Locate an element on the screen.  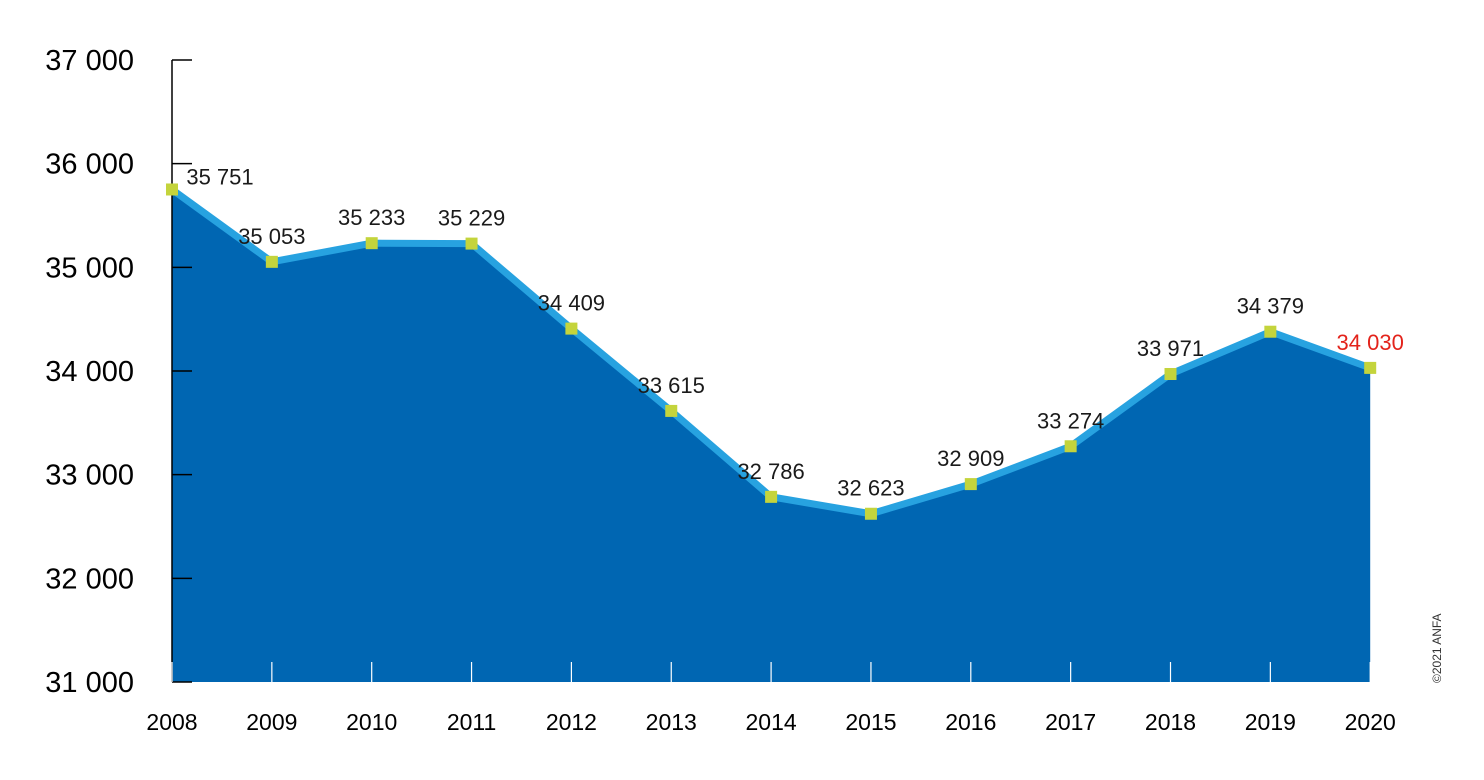
x-tick-label: 2011 is located at coordinates (471, 722).